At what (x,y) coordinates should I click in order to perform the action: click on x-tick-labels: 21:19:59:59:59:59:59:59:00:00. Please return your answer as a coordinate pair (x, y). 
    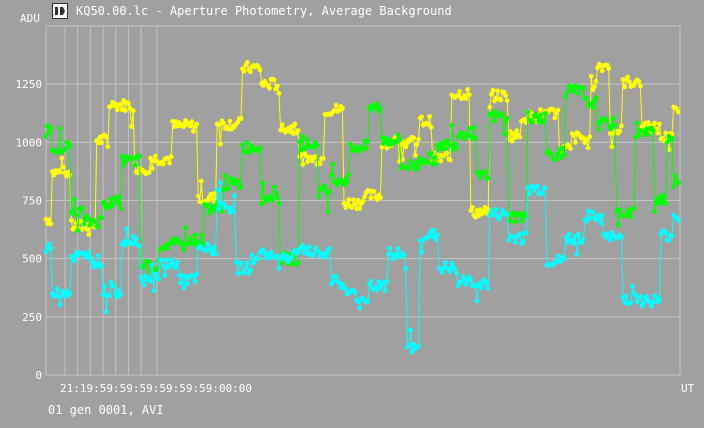
    Looking at the image, I should click on (156, 388).